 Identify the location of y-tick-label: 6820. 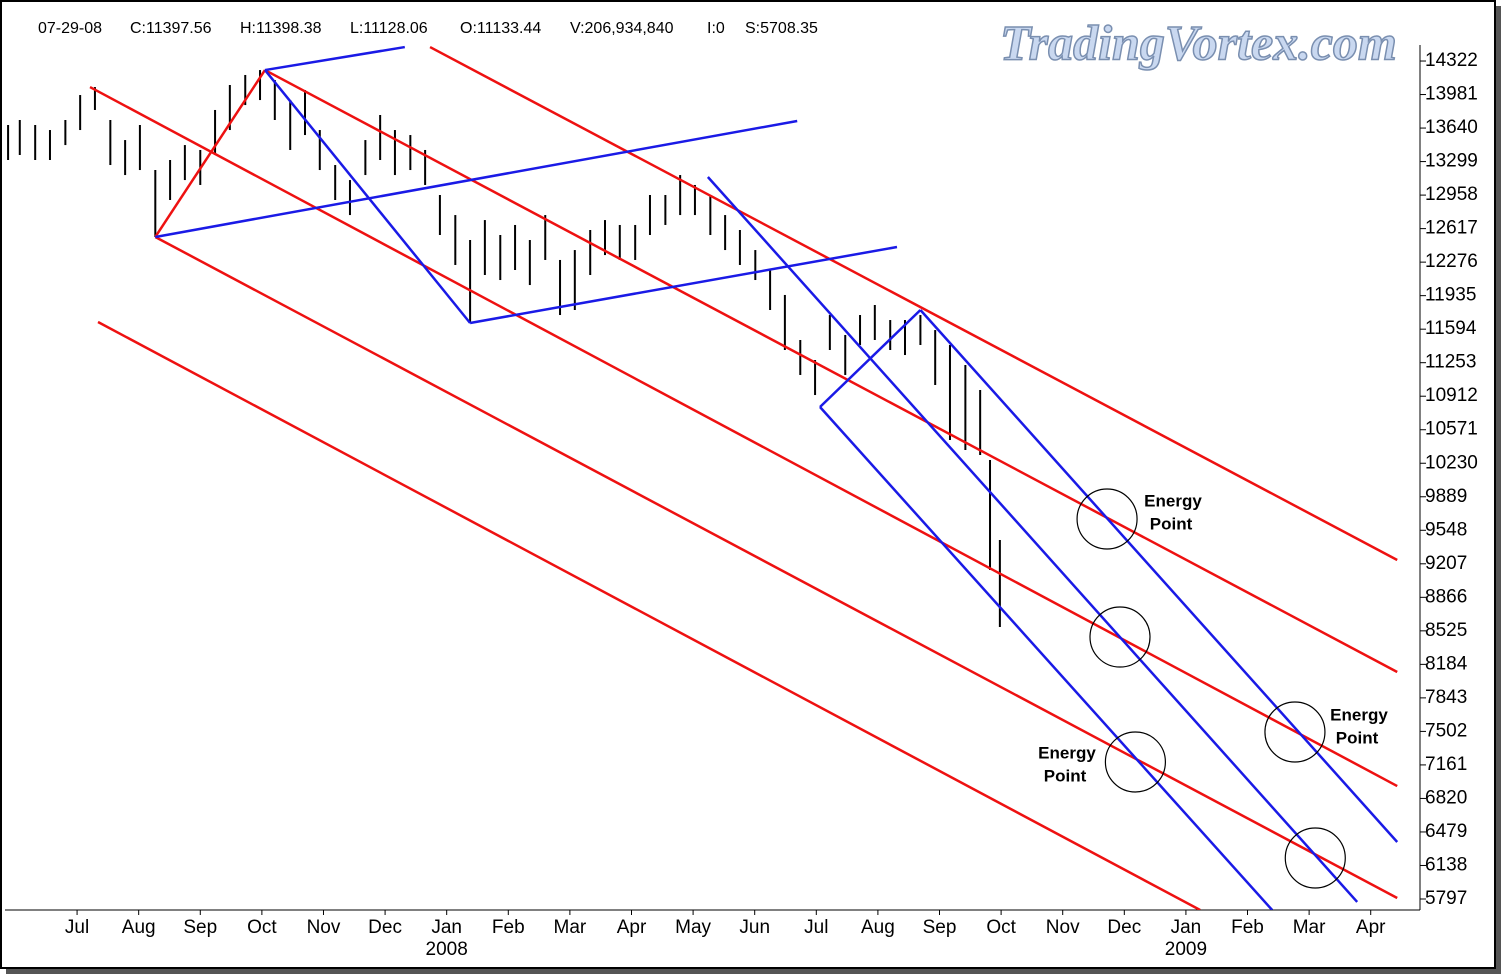
(1446, 797).